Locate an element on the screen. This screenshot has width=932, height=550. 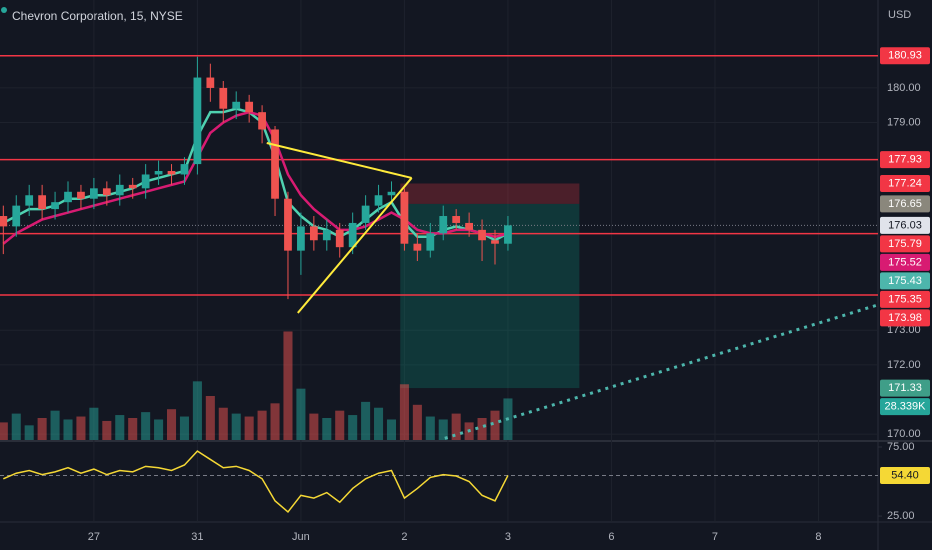
moving-average is located at coordinates (255, 174).